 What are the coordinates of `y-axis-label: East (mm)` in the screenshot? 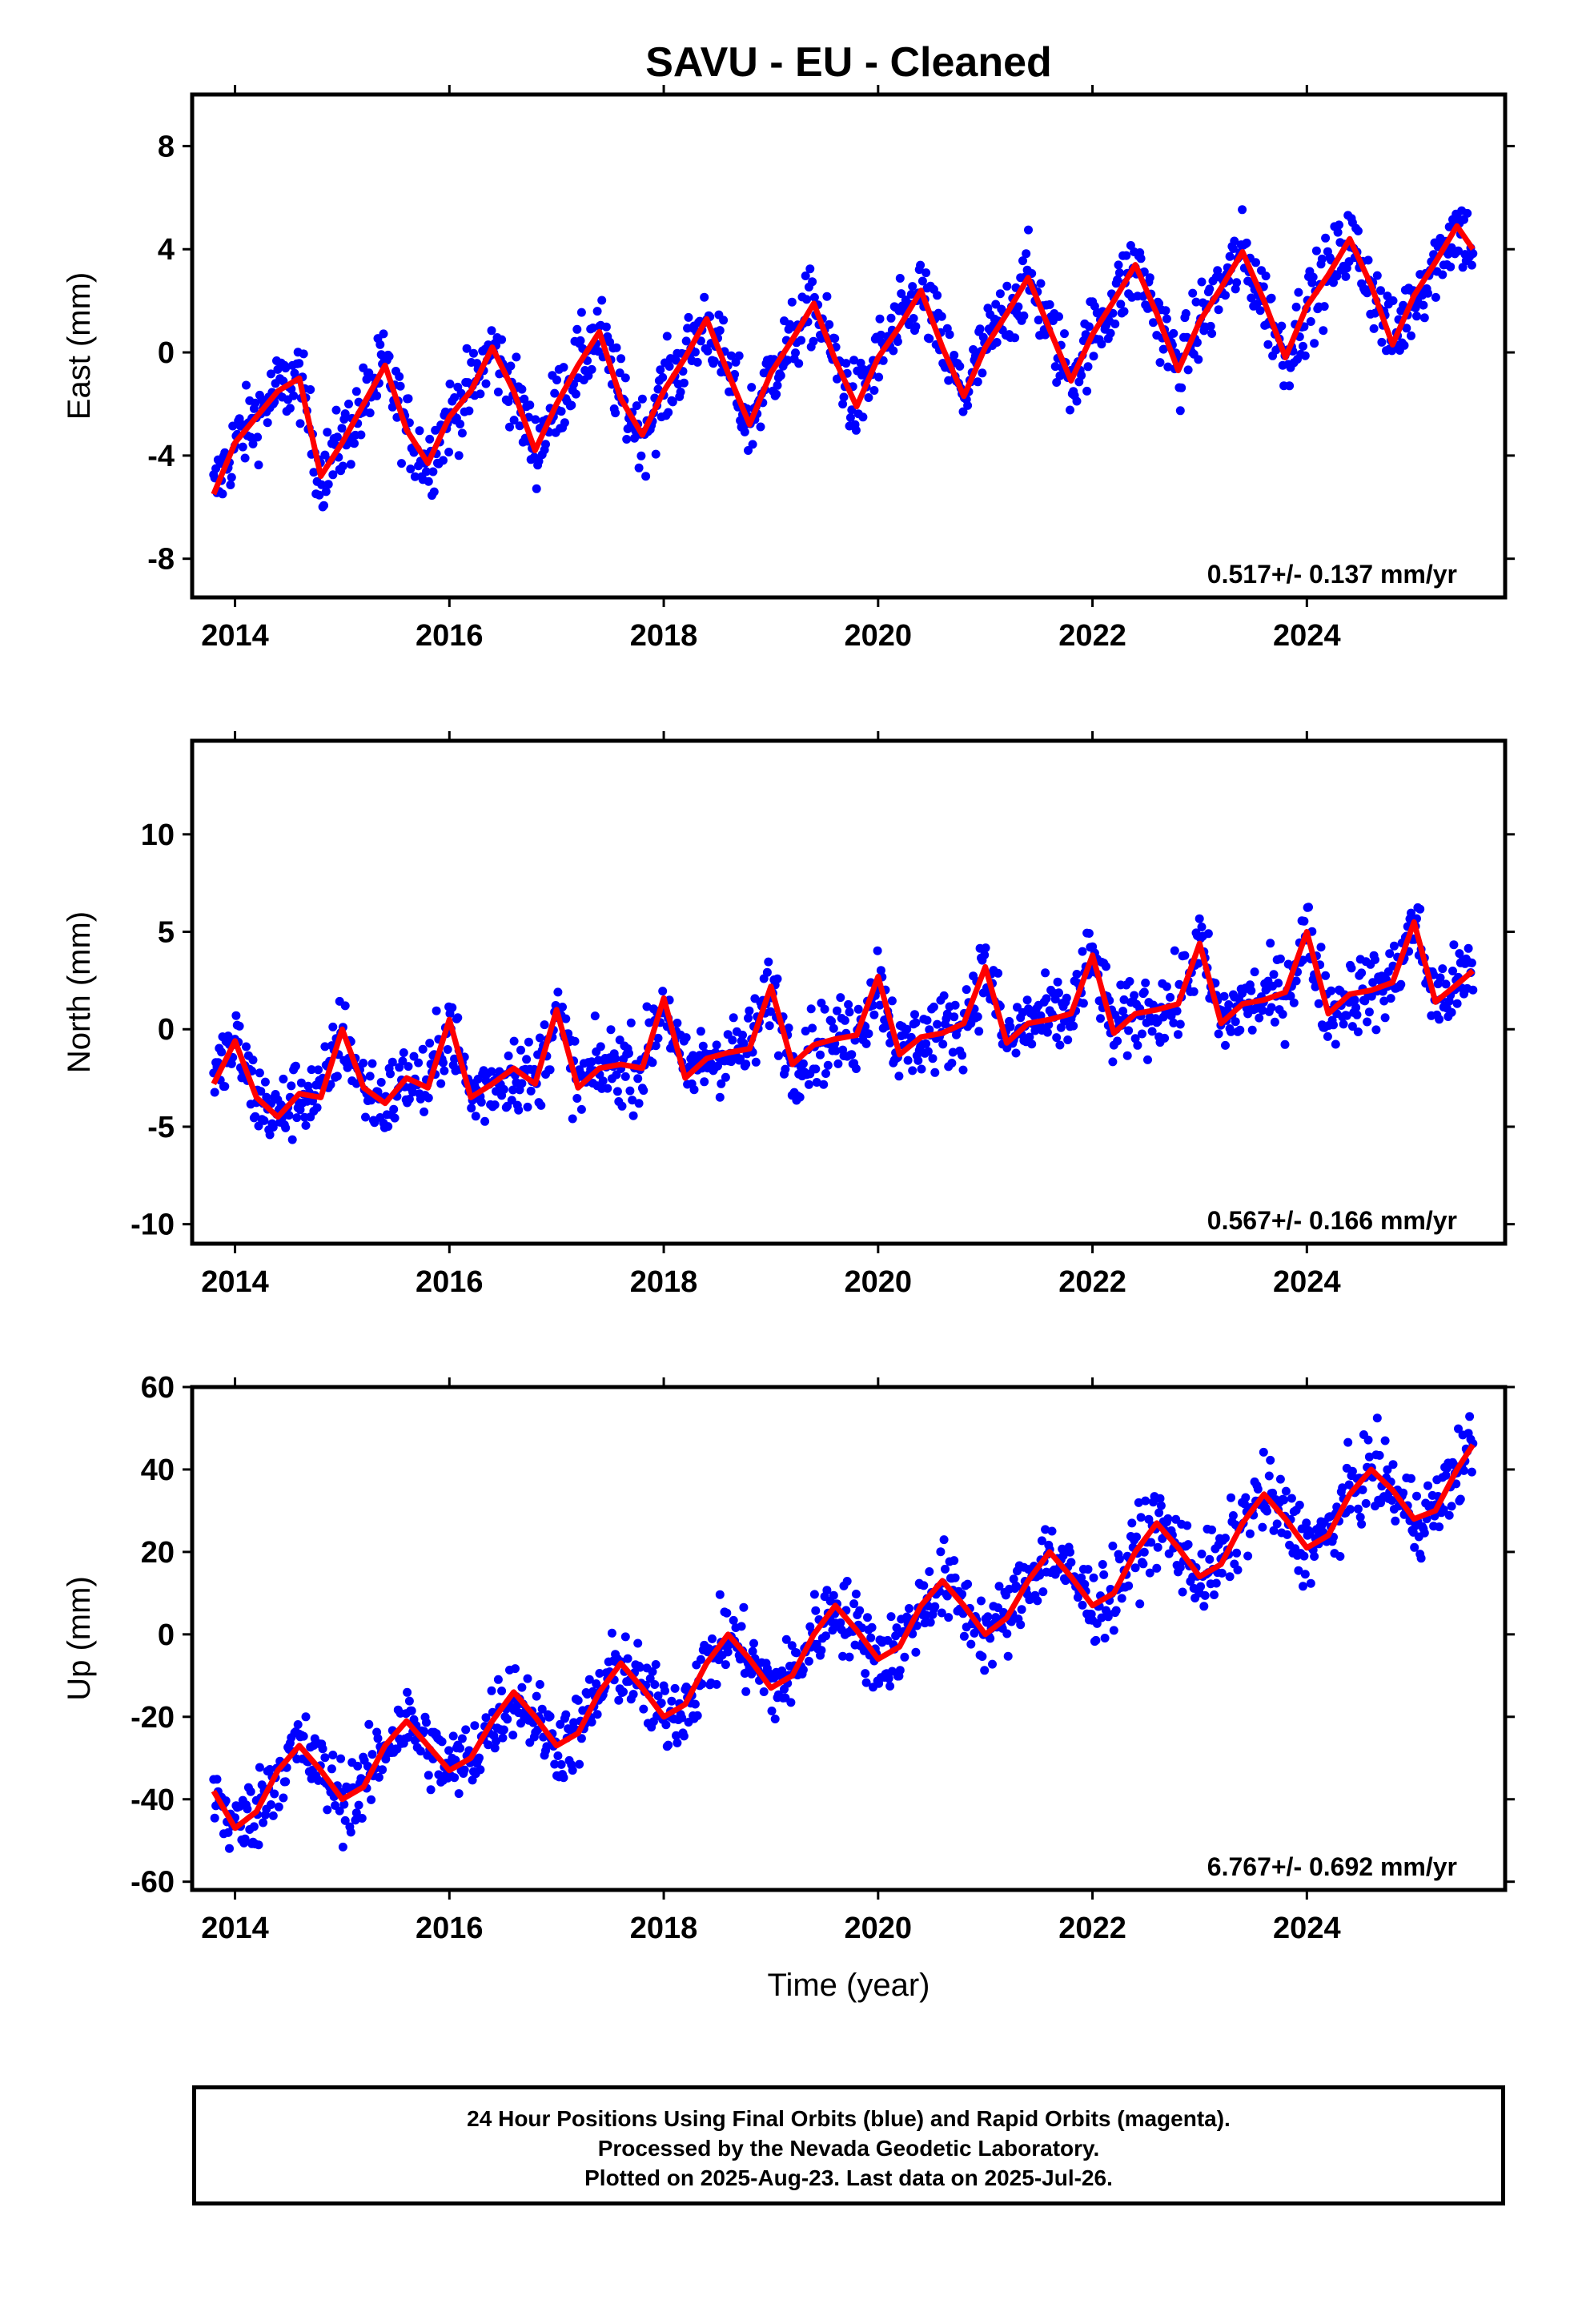 It's located at (79, 346).